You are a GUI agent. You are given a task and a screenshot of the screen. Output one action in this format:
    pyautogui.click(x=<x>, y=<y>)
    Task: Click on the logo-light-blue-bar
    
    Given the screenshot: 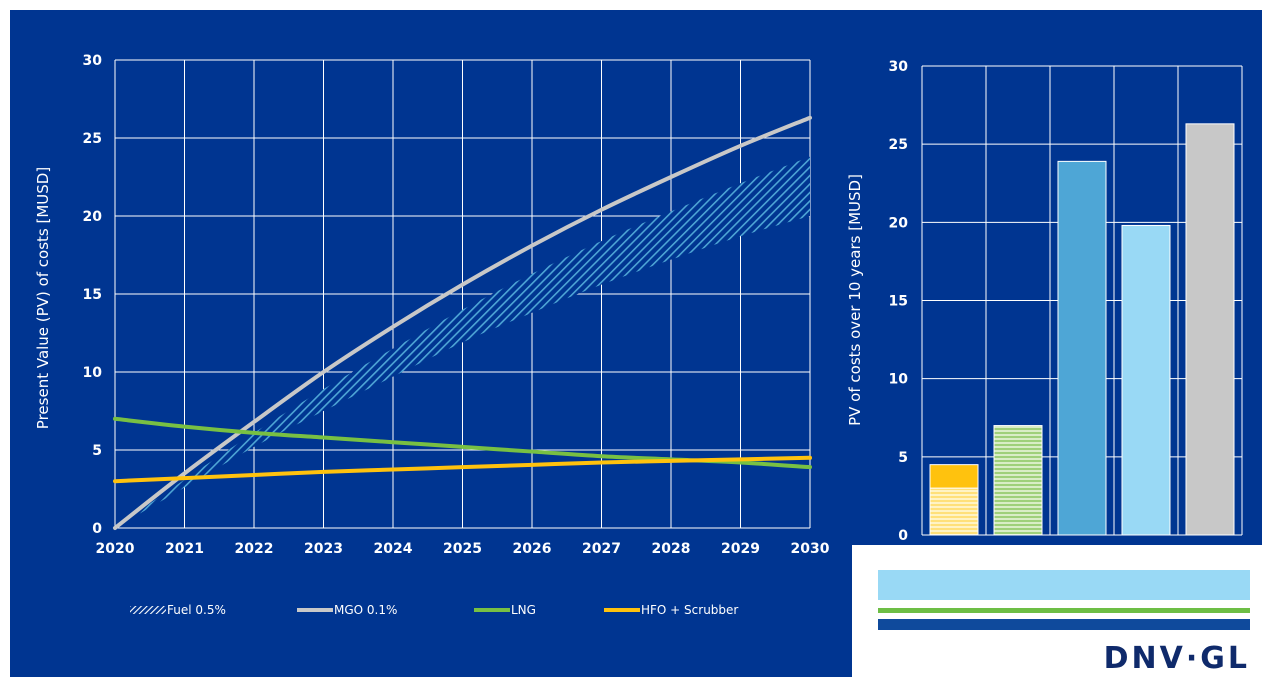 What is the action you would take?
    pyautogui.click(x=1064, y=585)
    